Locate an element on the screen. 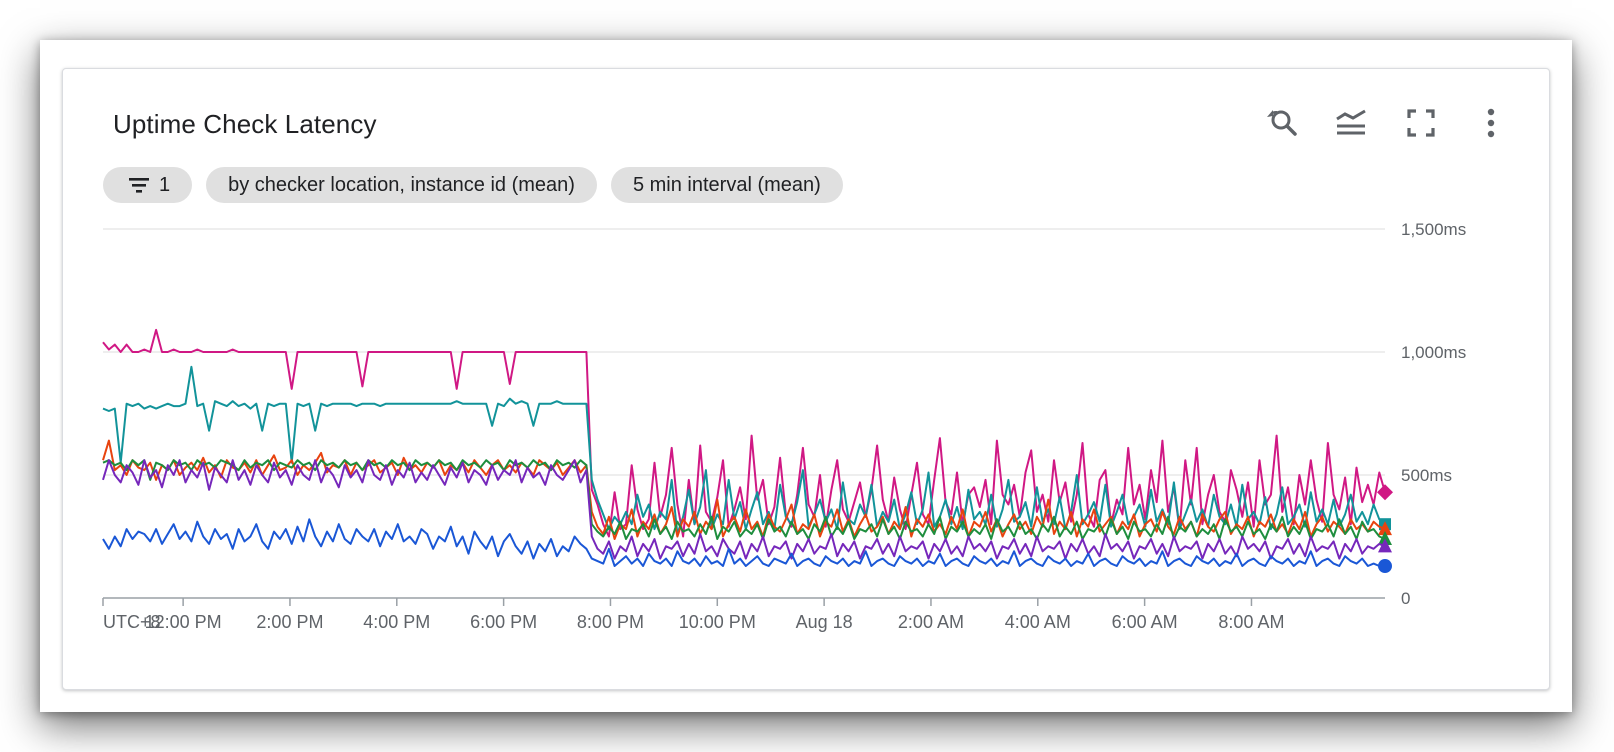  y-tick-label: 1,500ms is located at coordinates (1433, 229).